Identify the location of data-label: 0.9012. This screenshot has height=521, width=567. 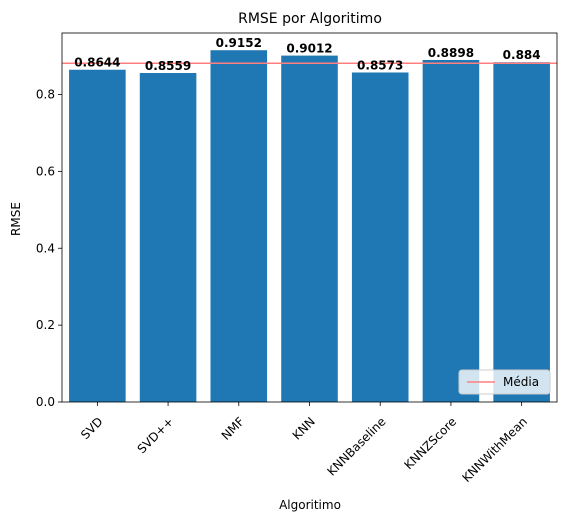
(309, 49).